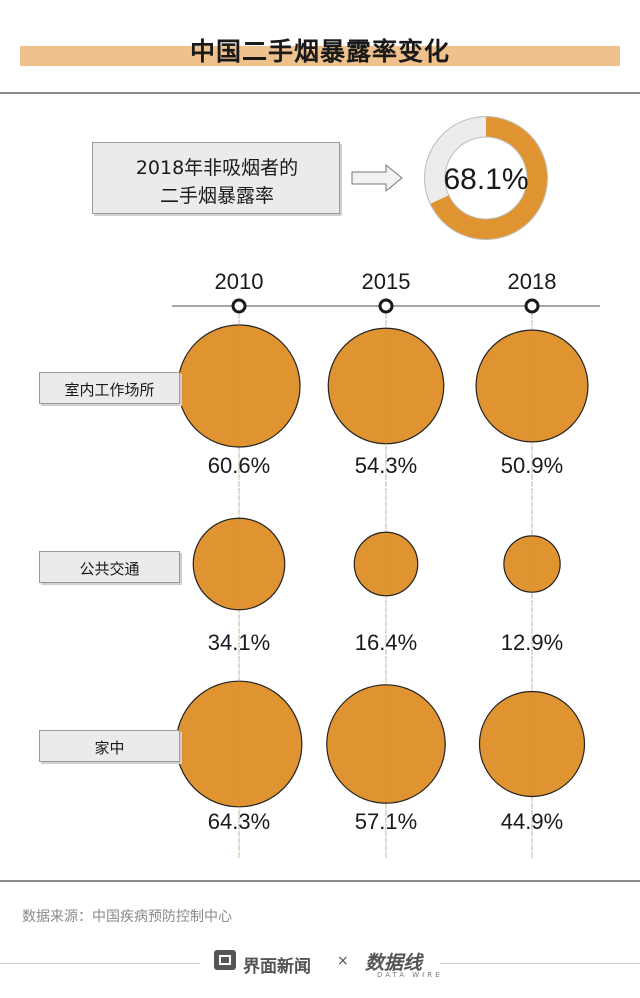 The image size is (640, 998). Describe the element at coordinates (239, 642) in the screenshot. I see `value-label-transit-2010: 34.1%` at that location.